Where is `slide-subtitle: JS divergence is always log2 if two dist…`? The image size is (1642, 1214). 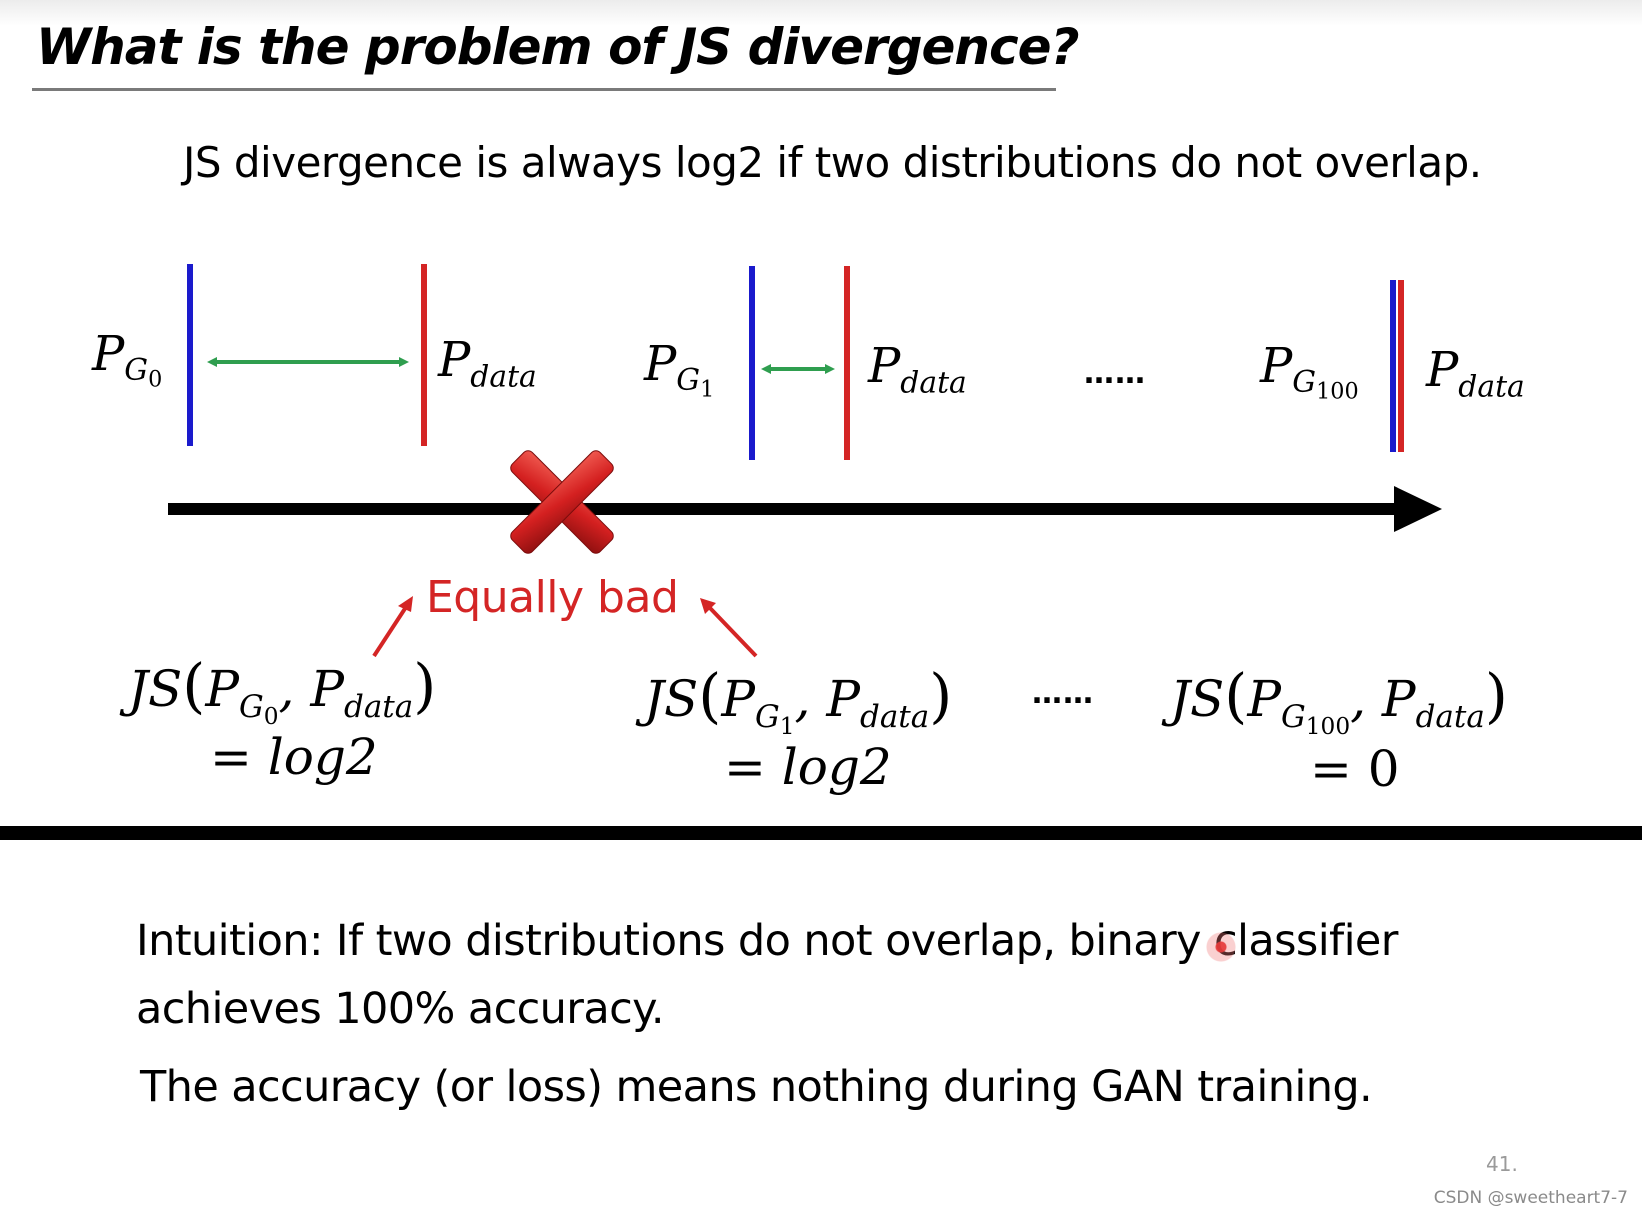 slide-subtitle: JS divergence is always log2 if two dist… is located at coordinates (832, 162).